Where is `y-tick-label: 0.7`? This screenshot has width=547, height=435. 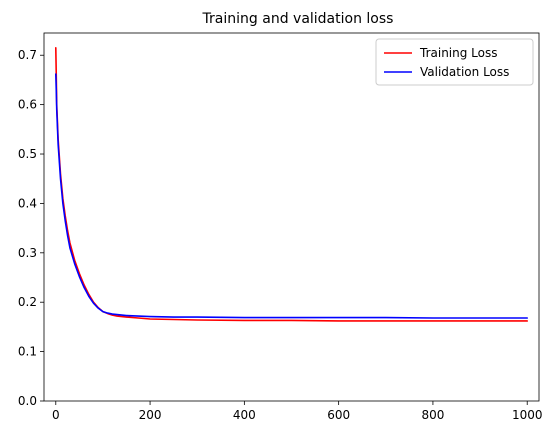
y-tick-label: 0.7 is located at coordinates (27, 55).